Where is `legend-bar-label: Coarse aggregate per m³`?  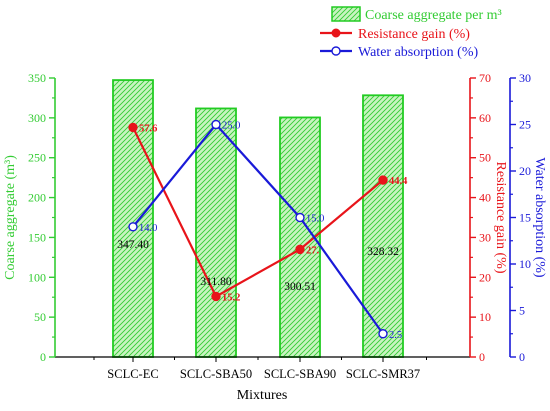 legend-bar-label: Coarse aggregate per m³ is located at coordinates (433, 15).